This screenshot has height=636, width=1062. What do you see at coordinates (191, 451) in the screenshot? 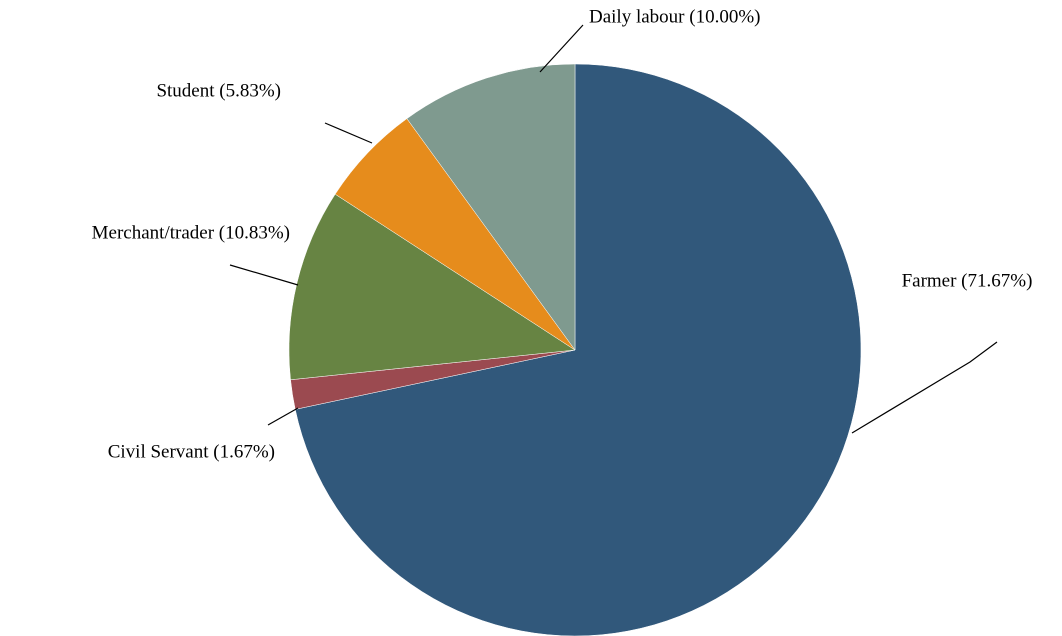
I see `slice-label: Civil Servant (1.67%)` at bounding box center [191, 451].